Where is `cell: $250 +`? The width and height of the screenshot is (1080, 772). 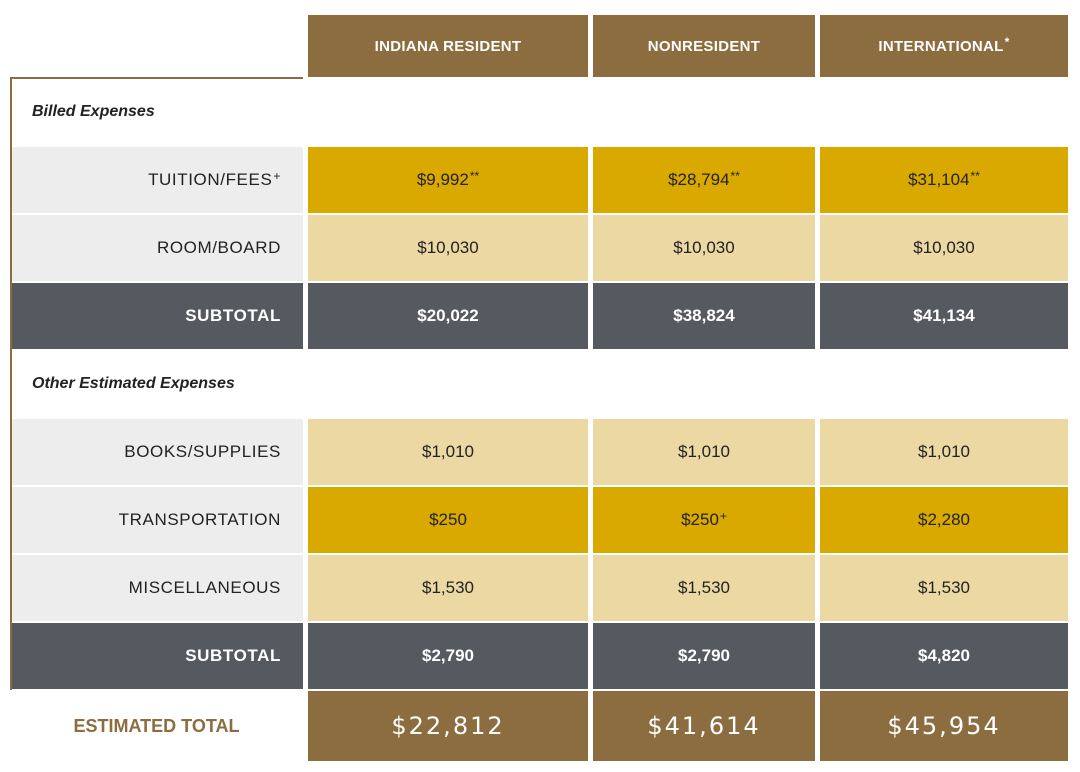 cell: $250 + is located at coordinates (704, 520).